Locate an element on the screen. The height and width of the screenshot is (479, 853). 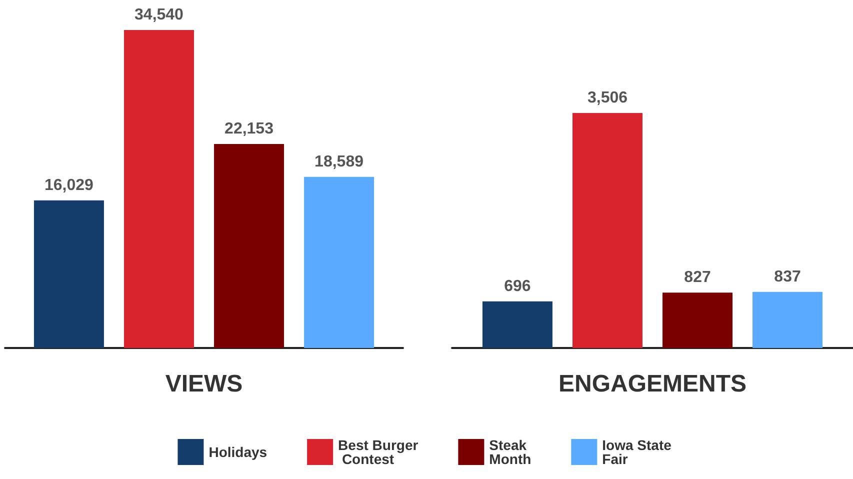
legend-label: Holidays is located at coordinates (238, 452).